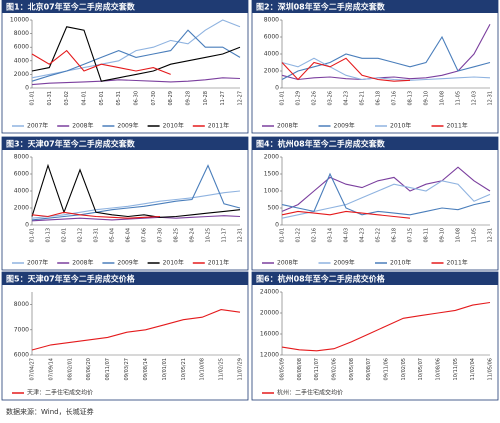  Describe the element at coordinates (283, 369) in the screenshot. I see `x-tick-label: 08/05/09` at that location.